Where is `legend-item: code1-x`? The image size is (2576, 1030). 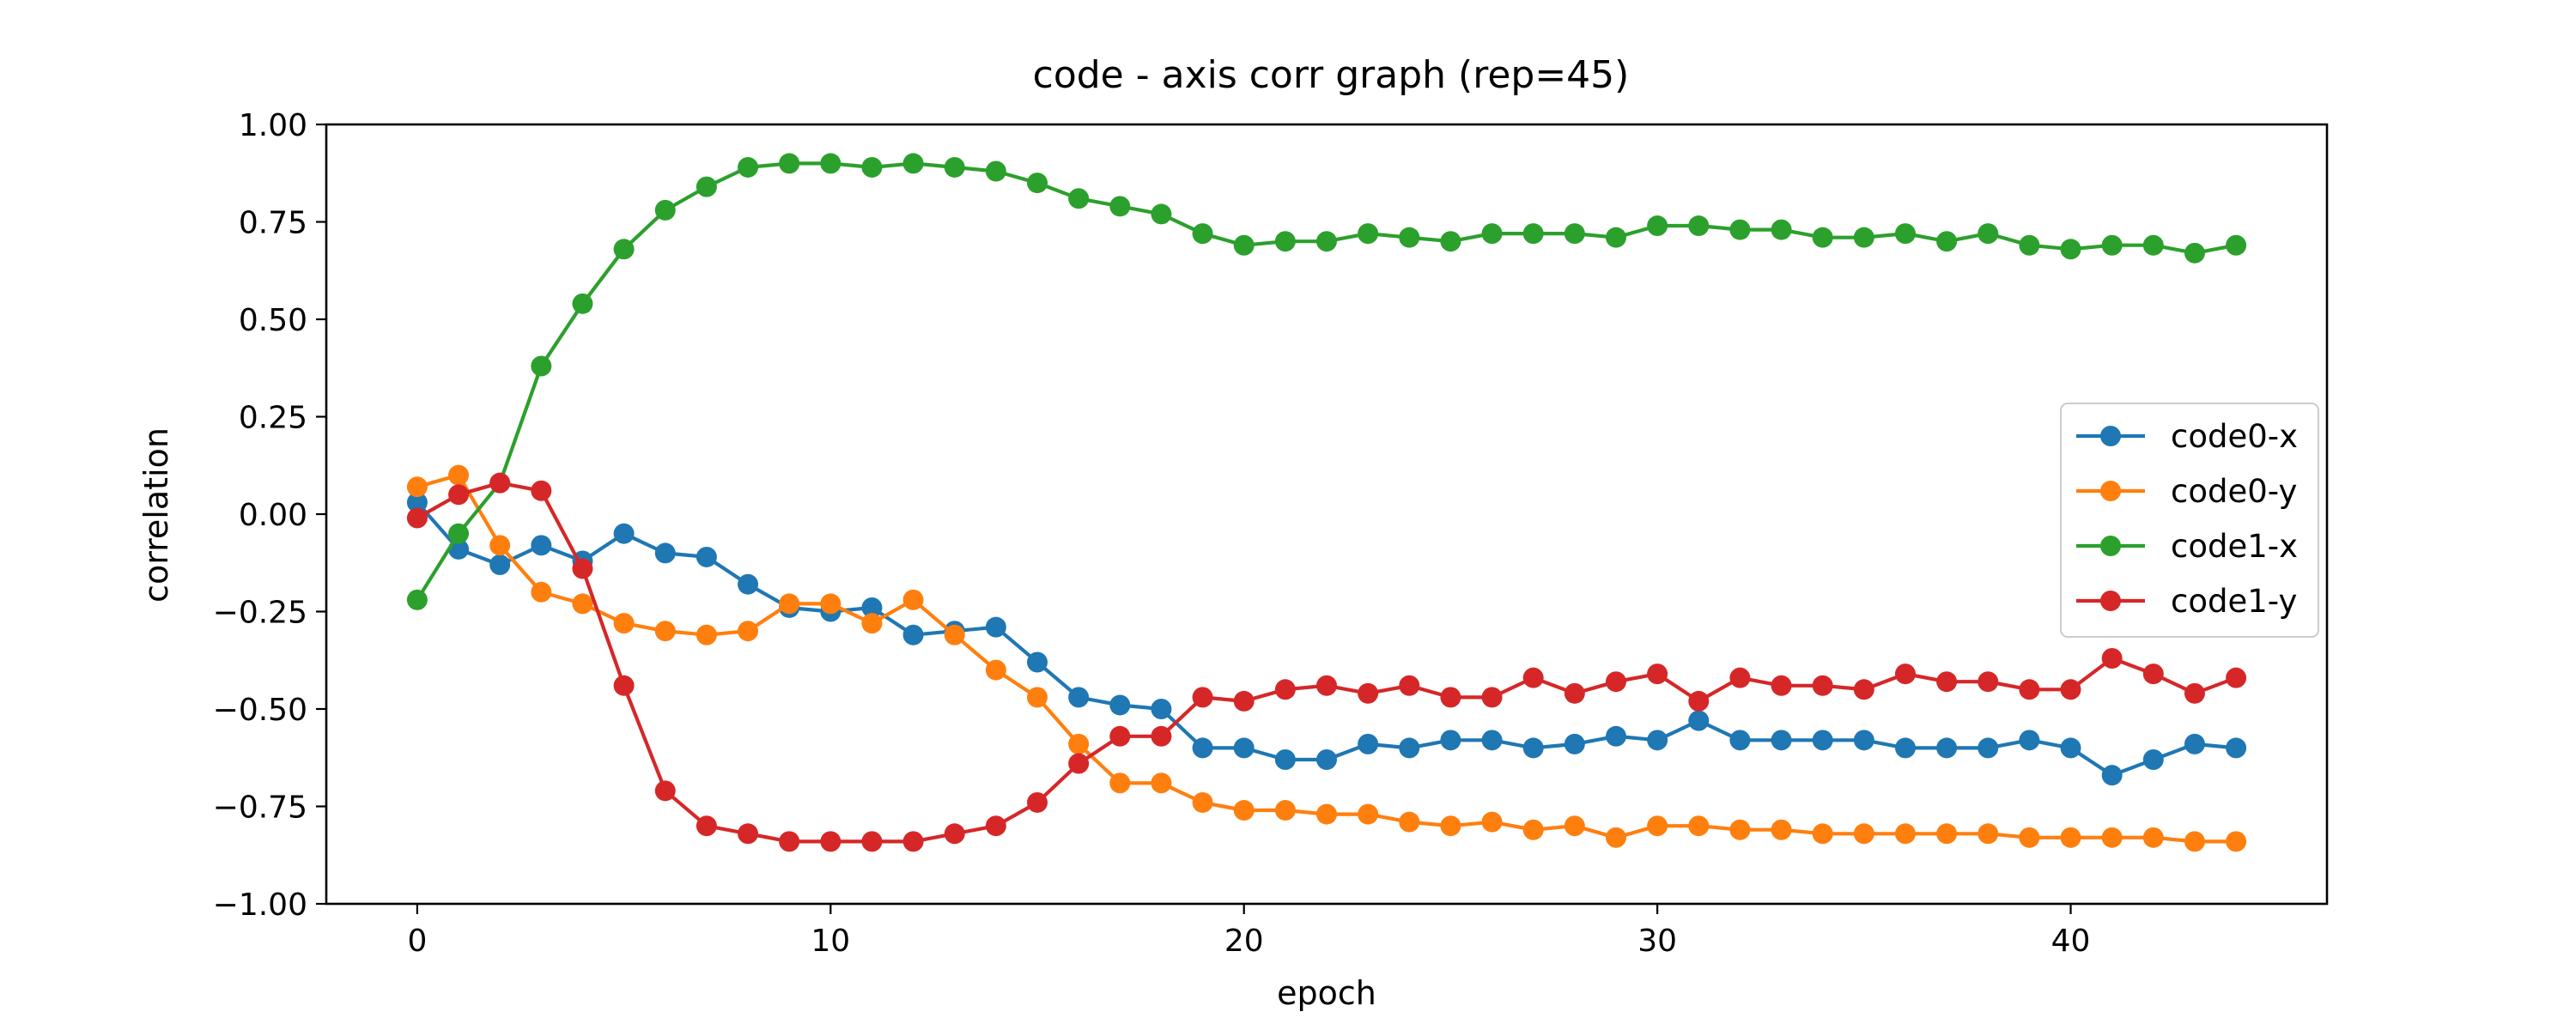 legend-item: code1-x is located at coordinates (2187, 546).